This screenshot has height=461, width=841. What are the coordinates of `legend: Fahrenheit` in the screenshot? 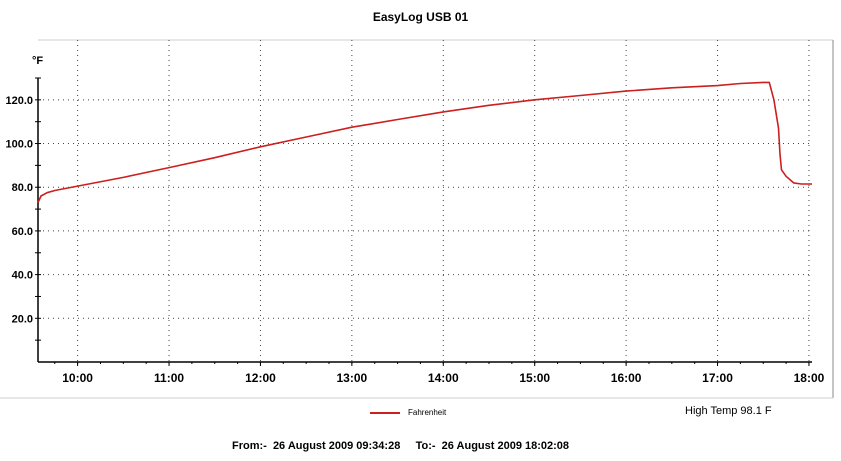 It's located at (408, 412).